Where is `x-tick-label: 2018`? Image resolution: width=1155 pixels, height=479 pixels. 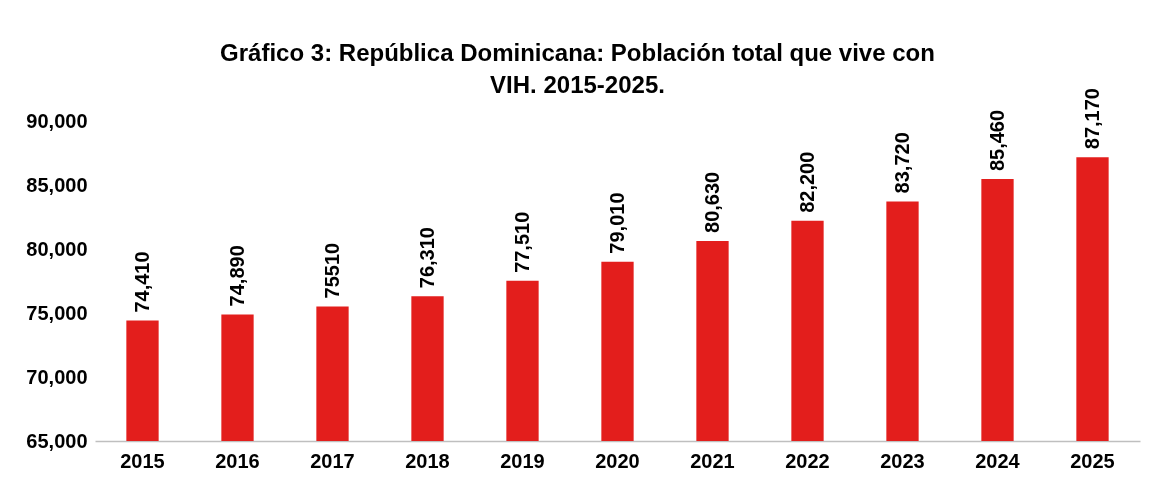 x-tick-label: 2018 is located at coordinates (427, 460).